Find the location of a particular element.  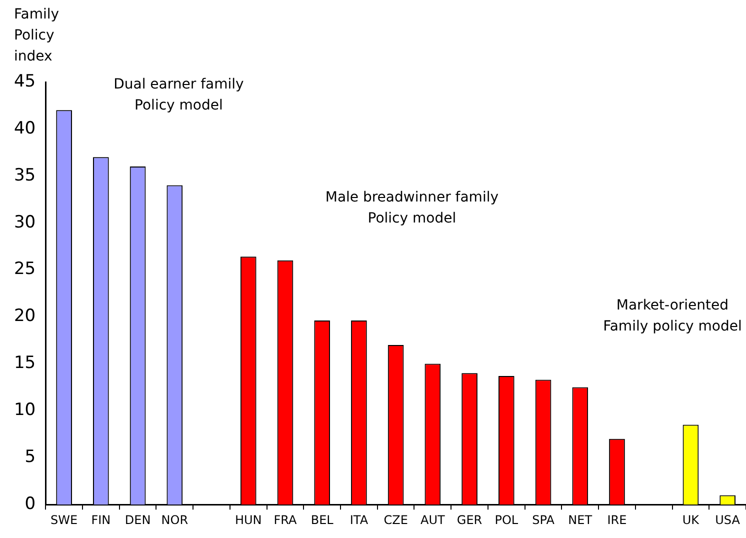

y-tick-label: 20 is located at coordinates (25, 316).